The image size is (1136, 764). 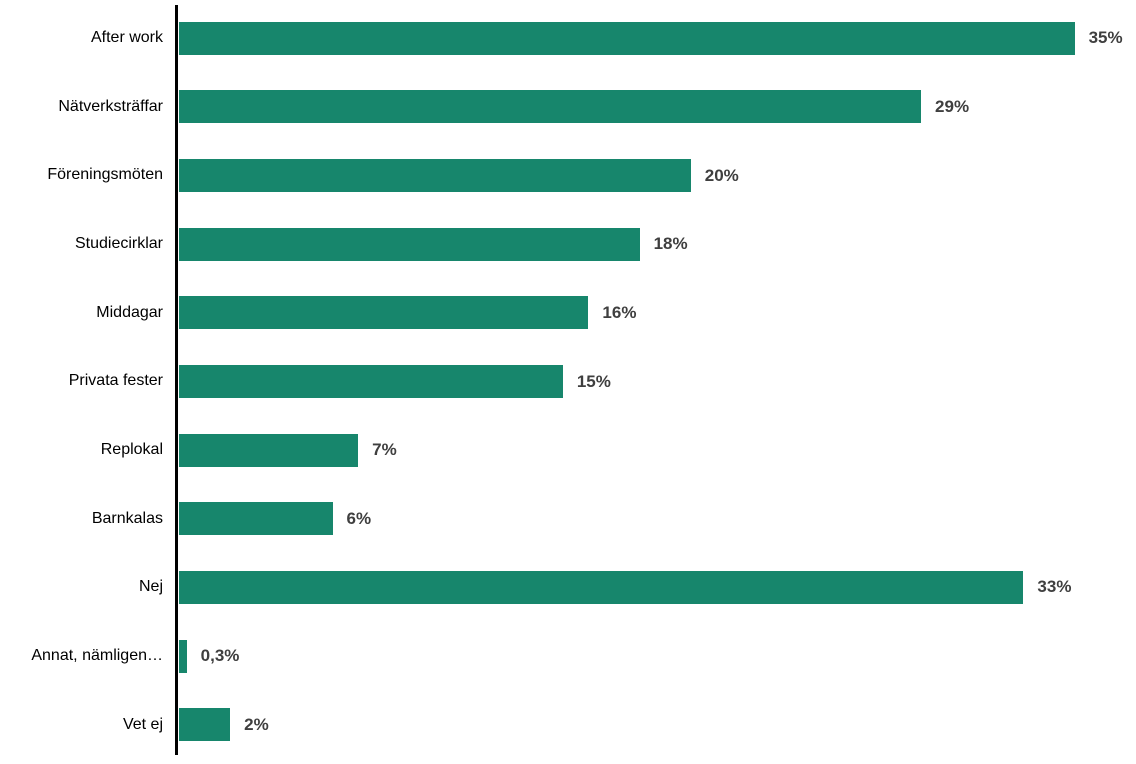 I want to click on bar-area: 18%, so click(x=656, y=244).